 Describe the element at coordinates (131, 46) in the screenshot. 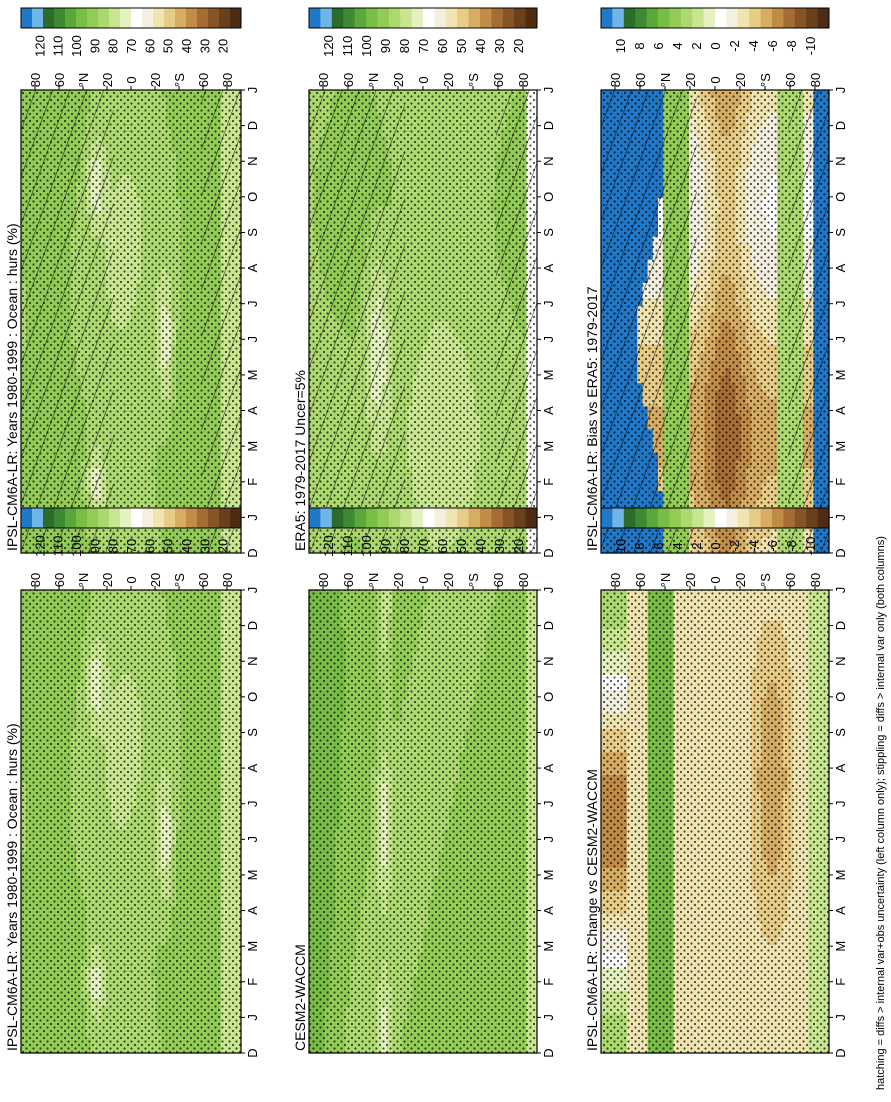

I see `colorbar-label: 70` at that location.